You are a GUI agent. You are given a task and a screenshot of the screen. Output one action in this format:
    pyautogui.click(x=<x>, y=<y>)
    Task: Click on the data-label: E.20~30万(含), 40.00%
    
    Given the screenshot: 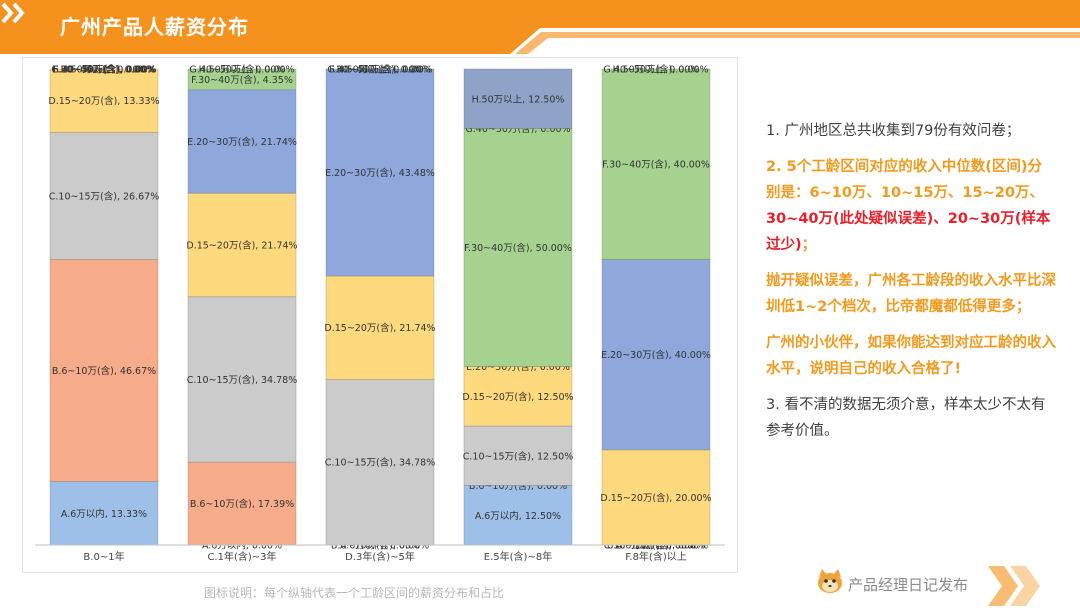 What is the action you would take?
    pyautogui.click(x=656, y=355)
    